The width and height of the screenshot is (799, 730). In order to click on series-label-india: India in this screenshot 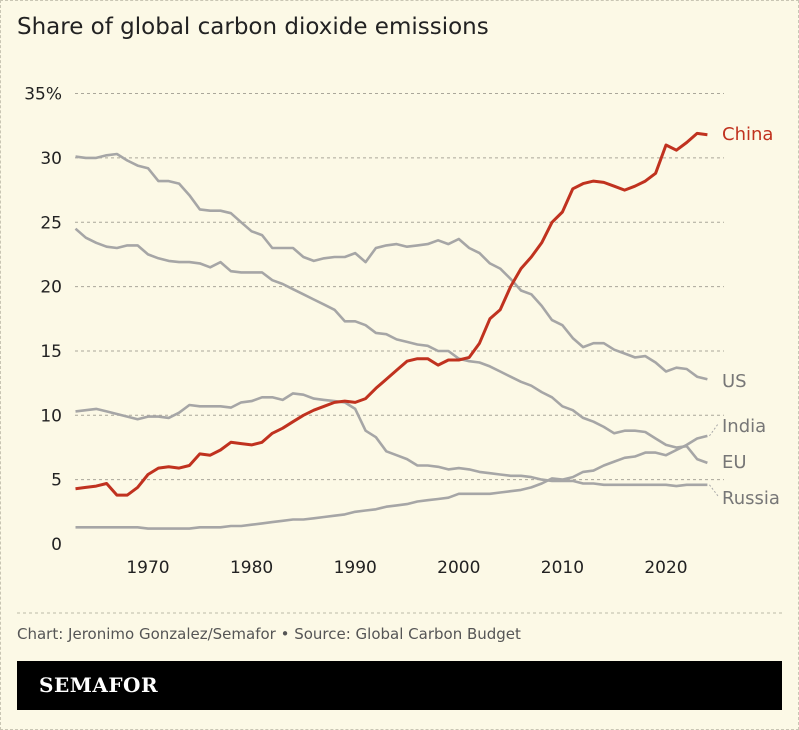, I will do `click(744, 426)`.